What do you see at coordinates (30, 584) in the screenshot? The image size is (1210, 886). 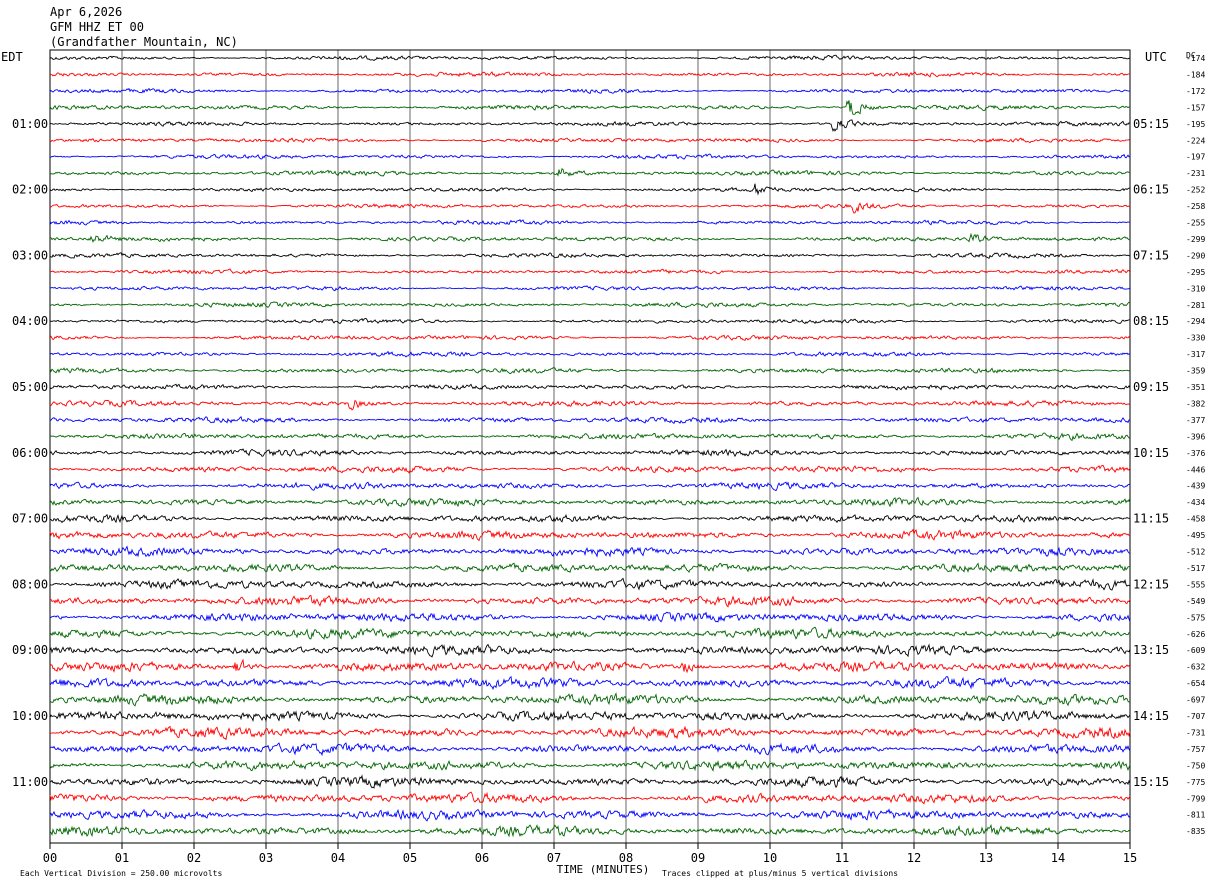 I see `left-hour-label: 08:00` at bounding box center [30, 584].